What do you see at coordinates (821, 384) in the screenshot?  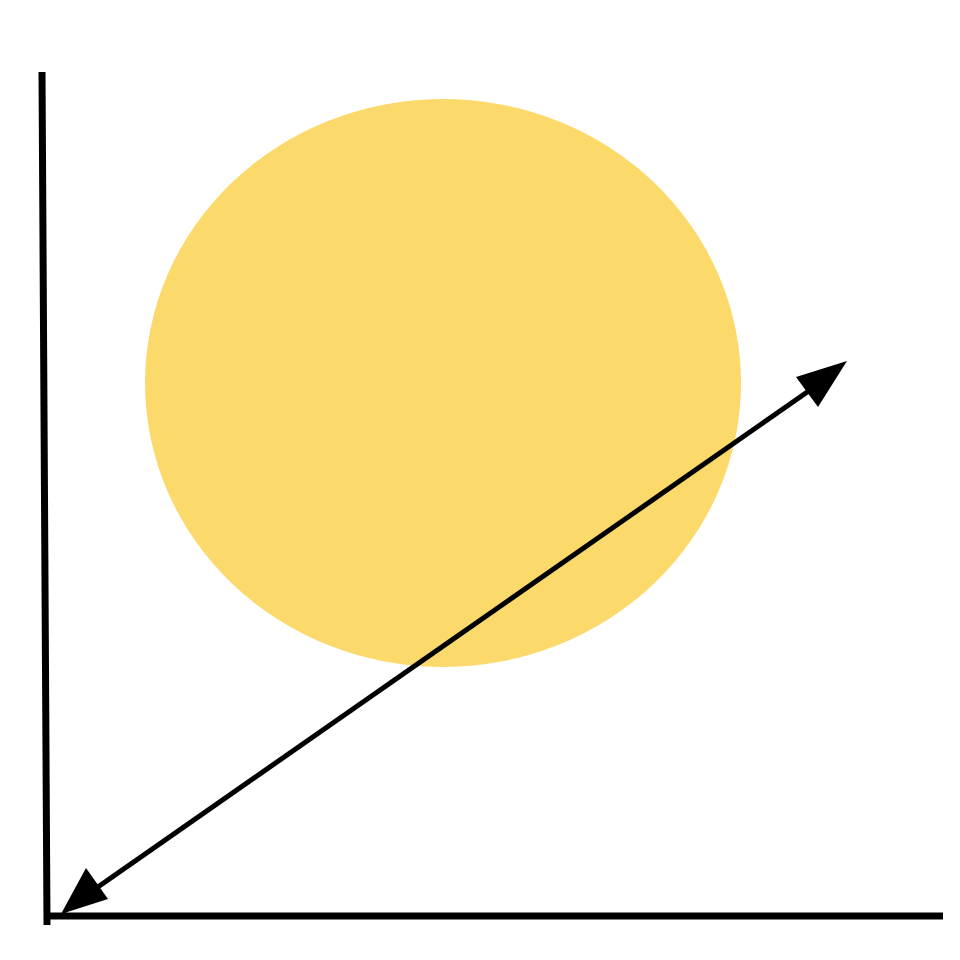 I see `arrowhead-end-icon` at bounding box center [821, 384].